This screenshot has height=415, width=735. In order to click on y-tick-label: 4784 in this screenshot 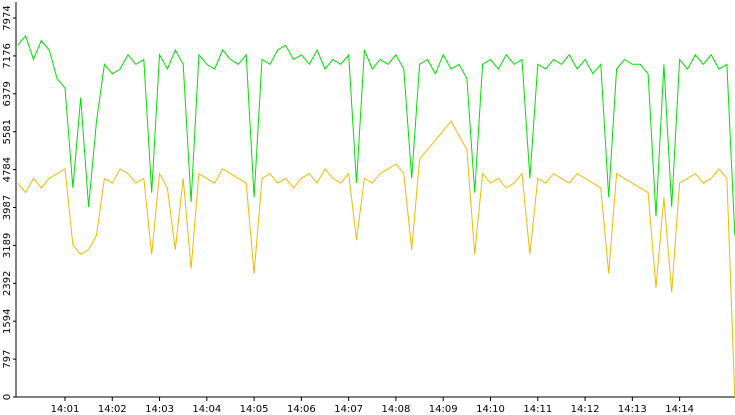, I will do `click(7, 169)`.